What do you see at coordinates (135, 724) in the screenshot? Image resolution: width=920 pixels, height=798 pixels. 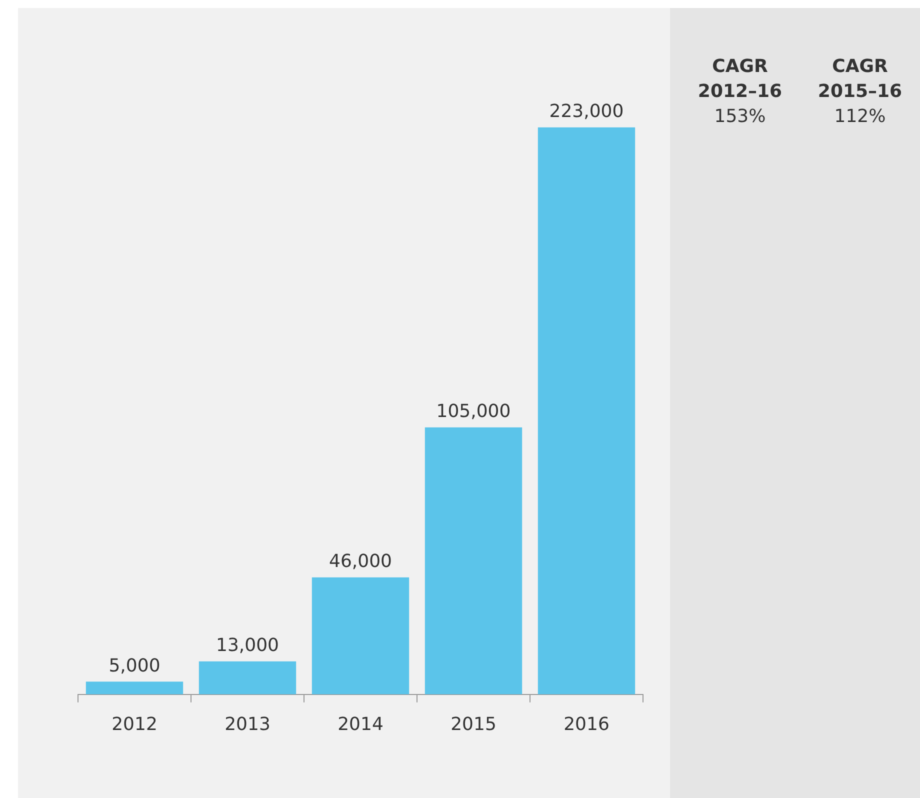 I see `x-tick-label: 2012` at bounding box center [135, 724].